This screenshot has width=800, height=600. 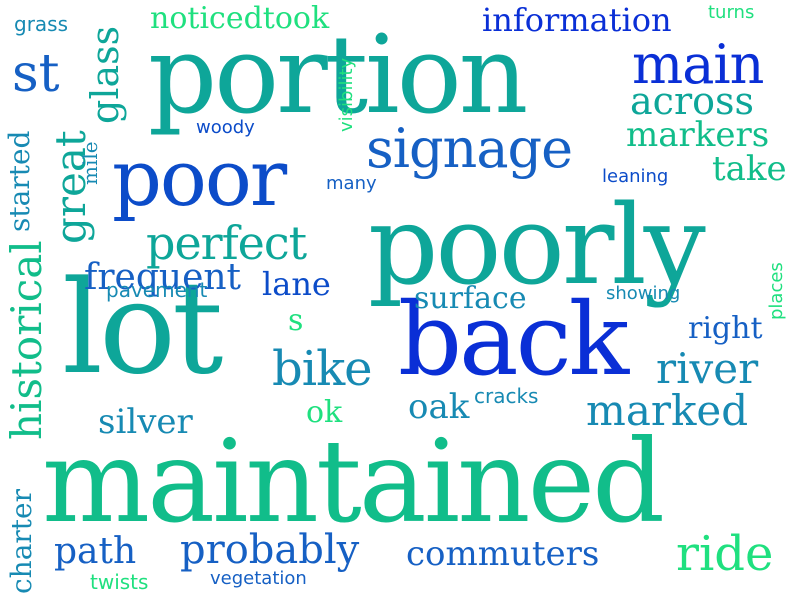 What do you see at coordinates (19, 181) in the screenshot?
I see `word-started: started` at bounding box center [19, 181].